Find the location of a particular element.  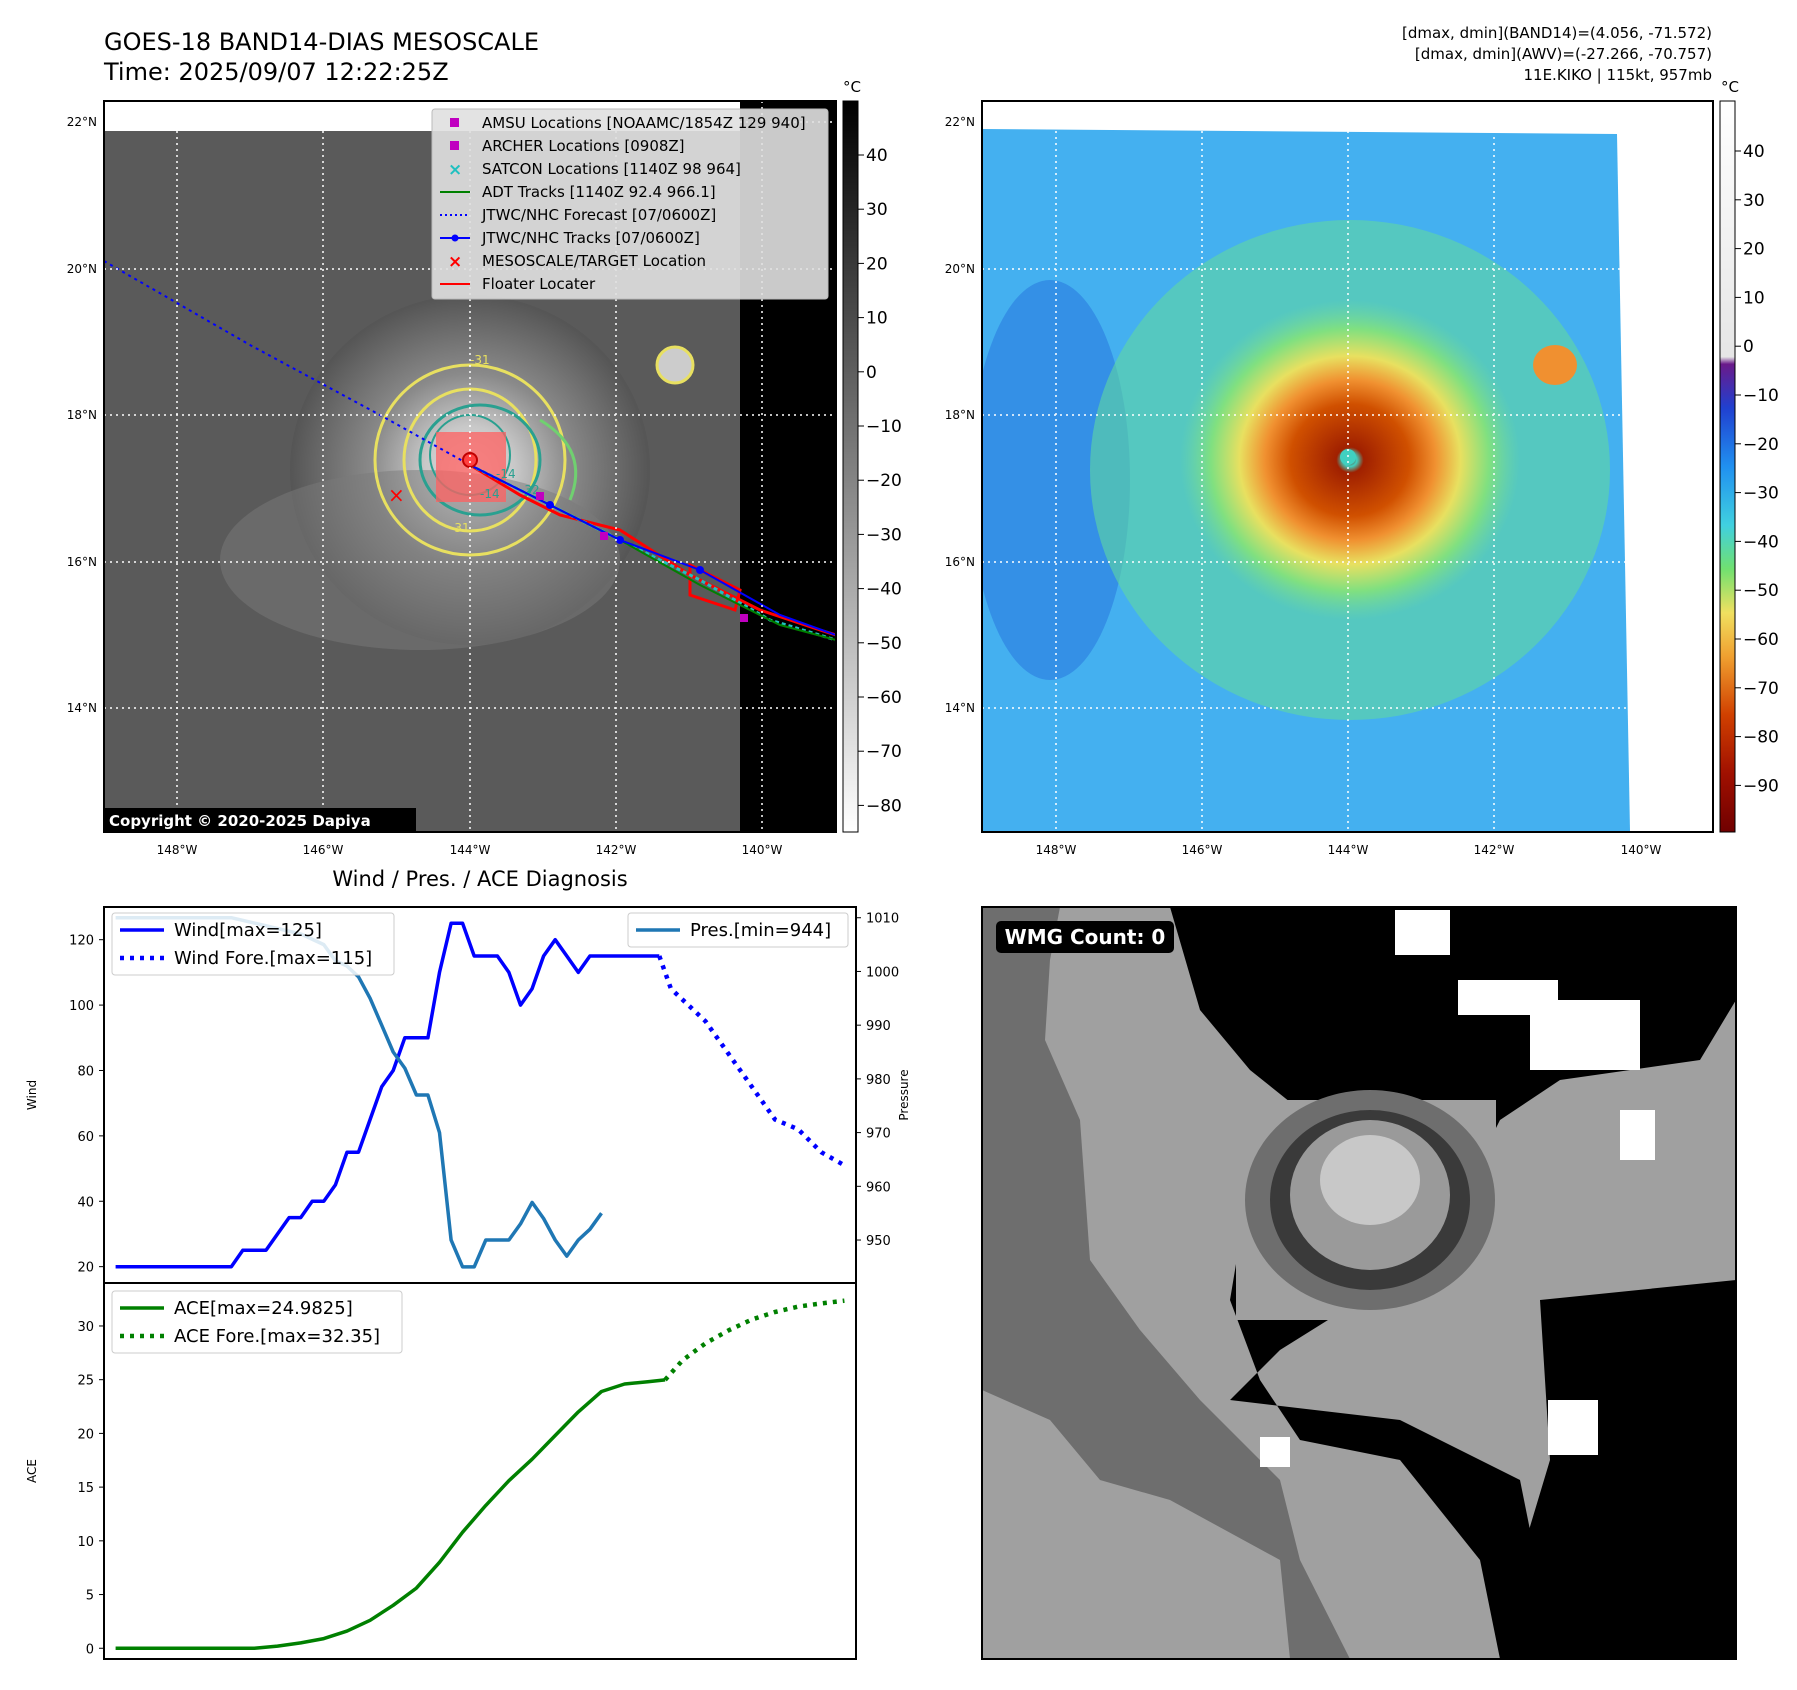

wind-ytick-label-3: 80 is located at coordinates (85, 1071).